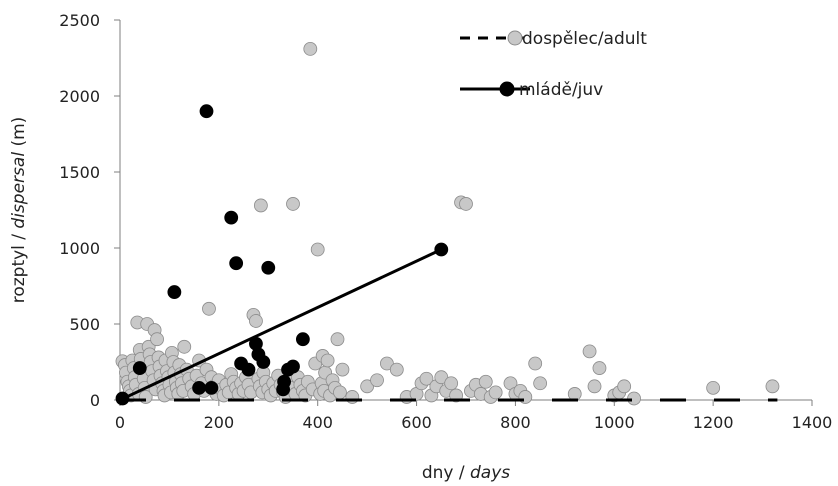 This screenshot has height=486, width=838. I want to click on x-tick-label: 400, so click(317, 422).